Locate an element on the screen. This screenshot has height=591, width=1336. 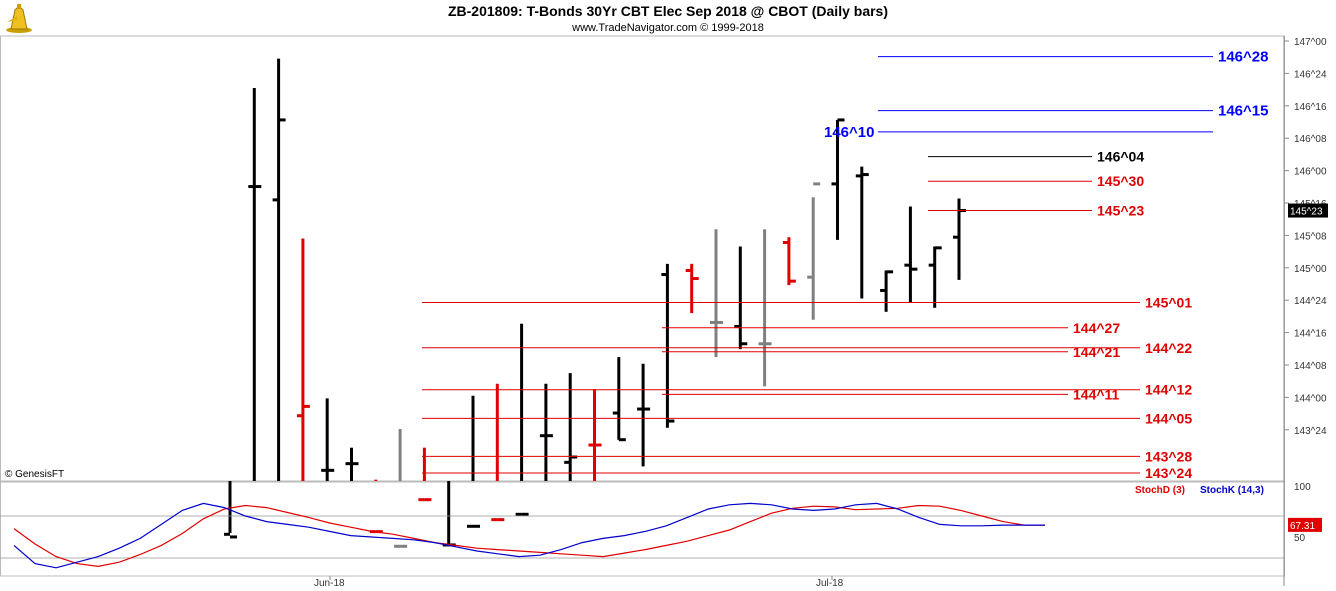
x-tick-label: Jul-18 is located at coordinates (830, 583).